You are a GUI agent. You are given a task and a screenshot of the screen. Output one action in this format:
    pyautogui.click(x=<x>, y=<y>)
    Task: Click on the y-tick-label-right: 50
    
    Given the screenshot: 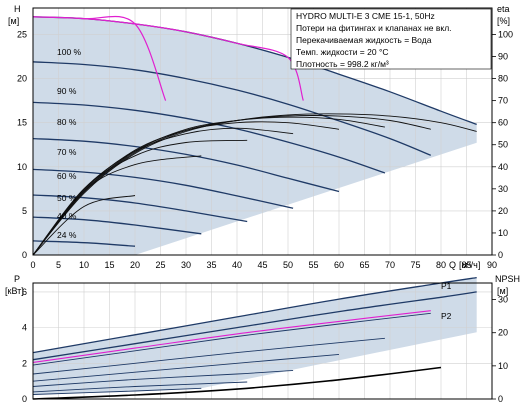 What is the action you would take?
    pyautogui.click(x=503, y=145)
    